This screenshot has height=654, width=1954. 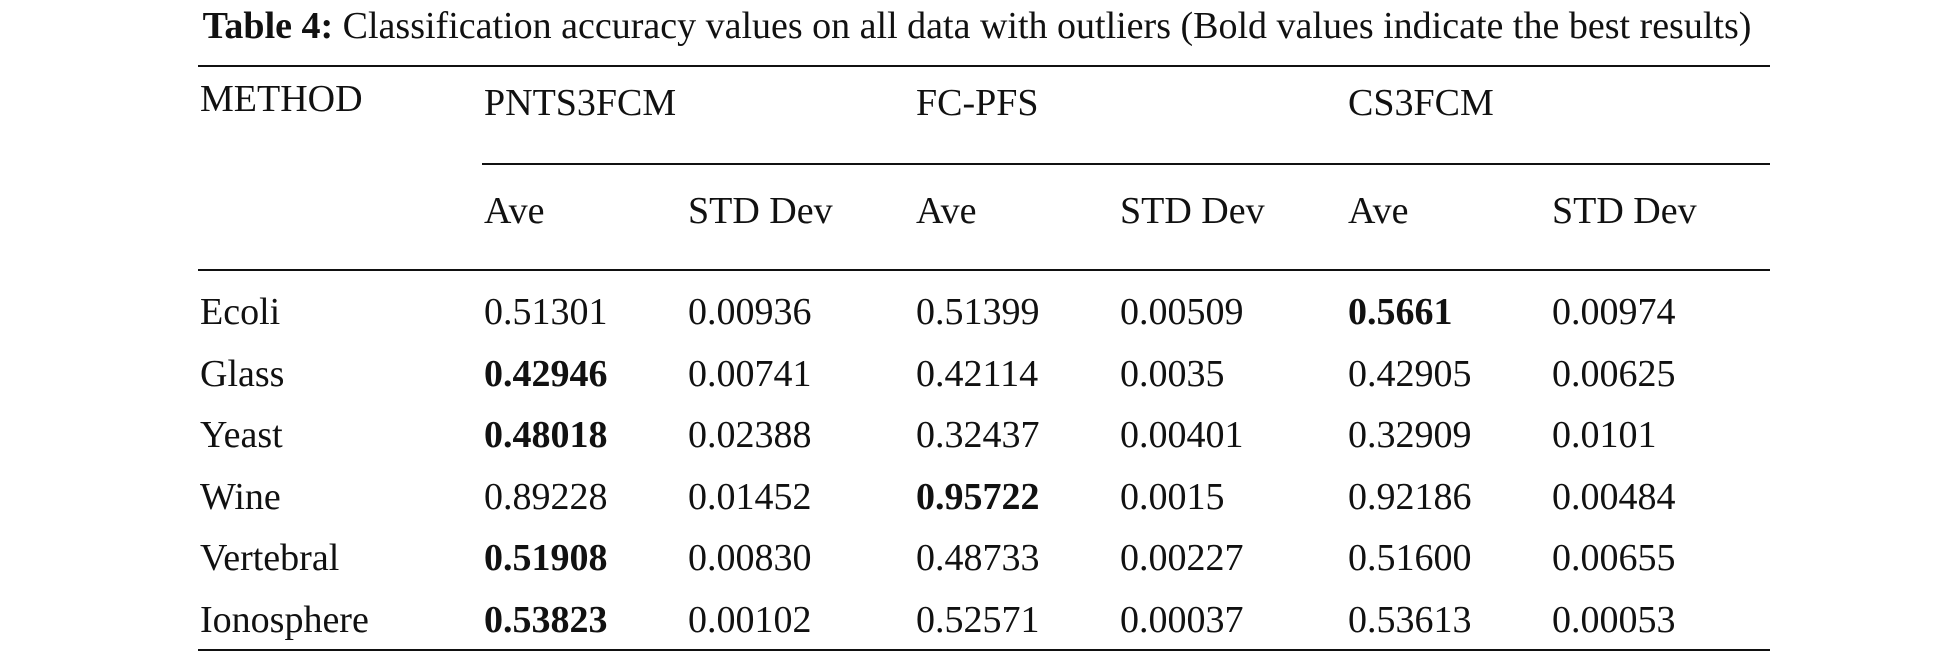 I want to click on std-dev-cell: 0.00936, so click(x=750, y=312).